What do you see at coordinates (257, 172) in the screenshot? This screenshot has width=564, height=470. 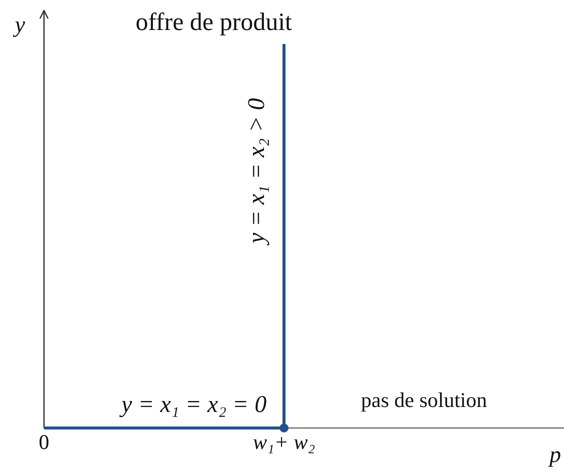 I see `annotation: y = x₁ = x₂ > 0` at bounding box center [257, 172].